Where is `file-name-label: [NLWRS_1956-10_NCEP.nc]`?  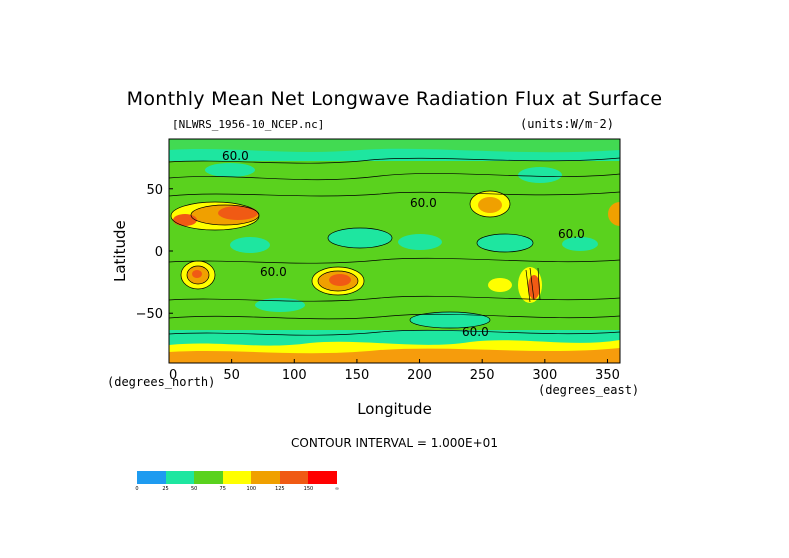
file-name-label: [NLWRS_1956-10_NCEP.nc] is located at coordinates (248, 124).